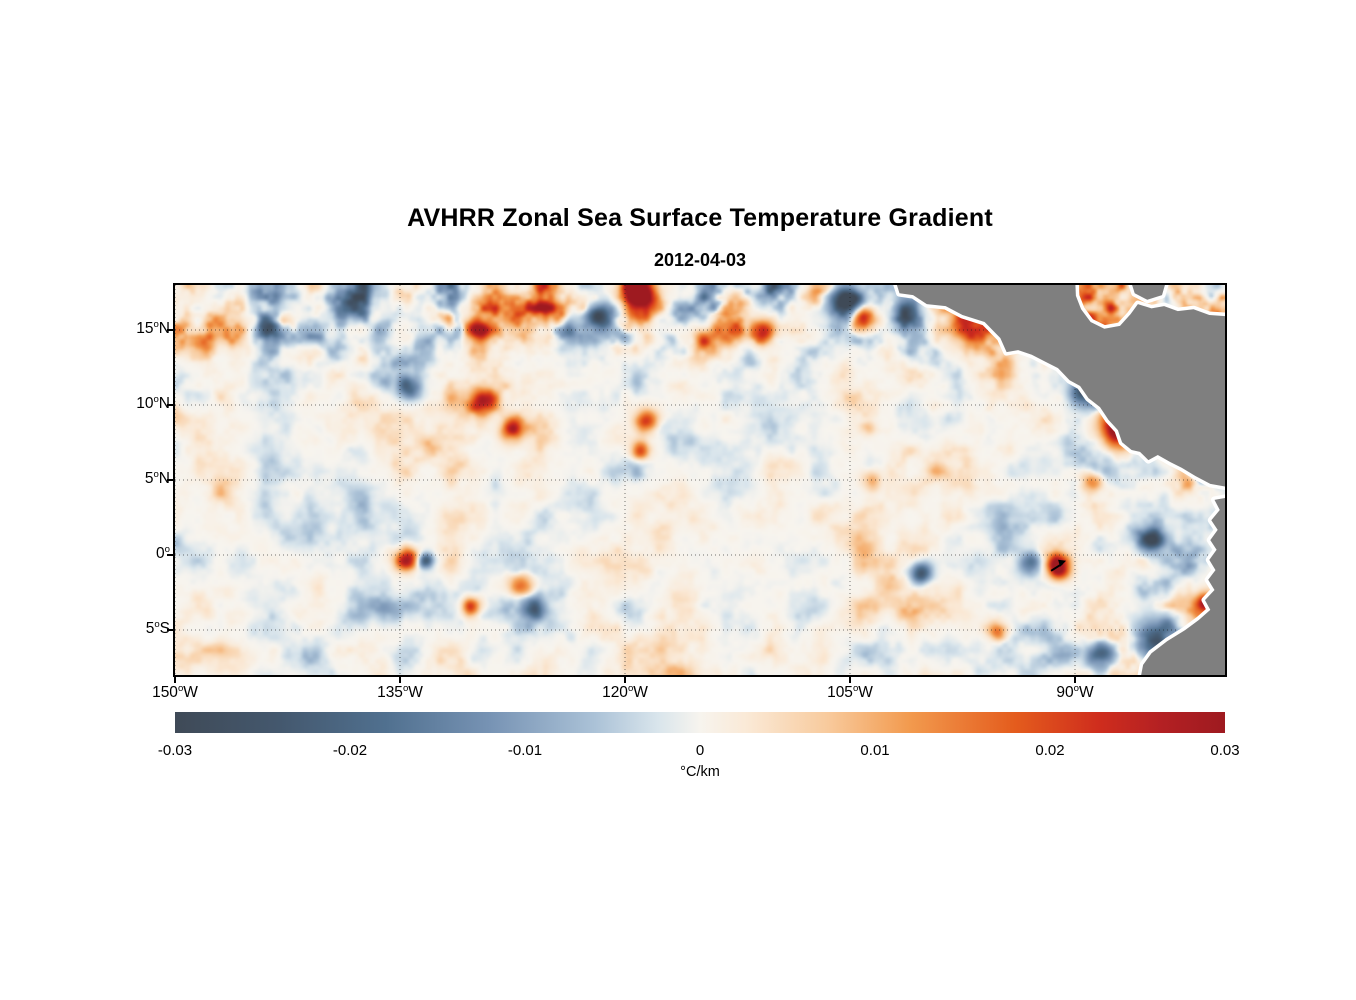 The image size is (1356, 1000). What do you see at coordinates (163, 552) in the screenshot?
I see `y-tick-label: 0o` at bounding box center [163, 552].